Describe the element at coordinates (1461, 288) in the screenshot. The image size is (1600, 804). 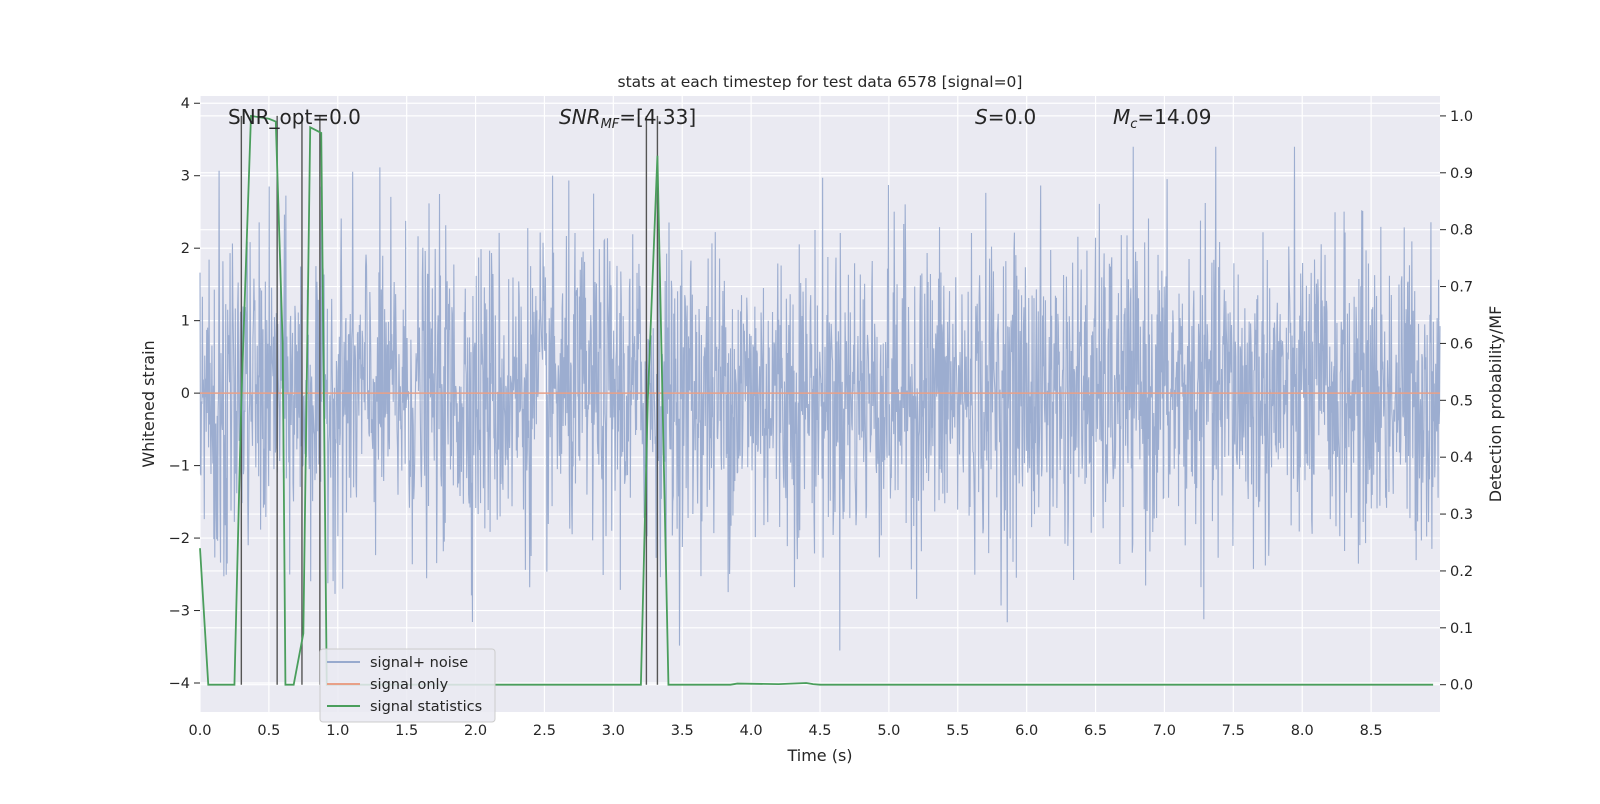
I see `y2-tick-label: 0.7` at that location.